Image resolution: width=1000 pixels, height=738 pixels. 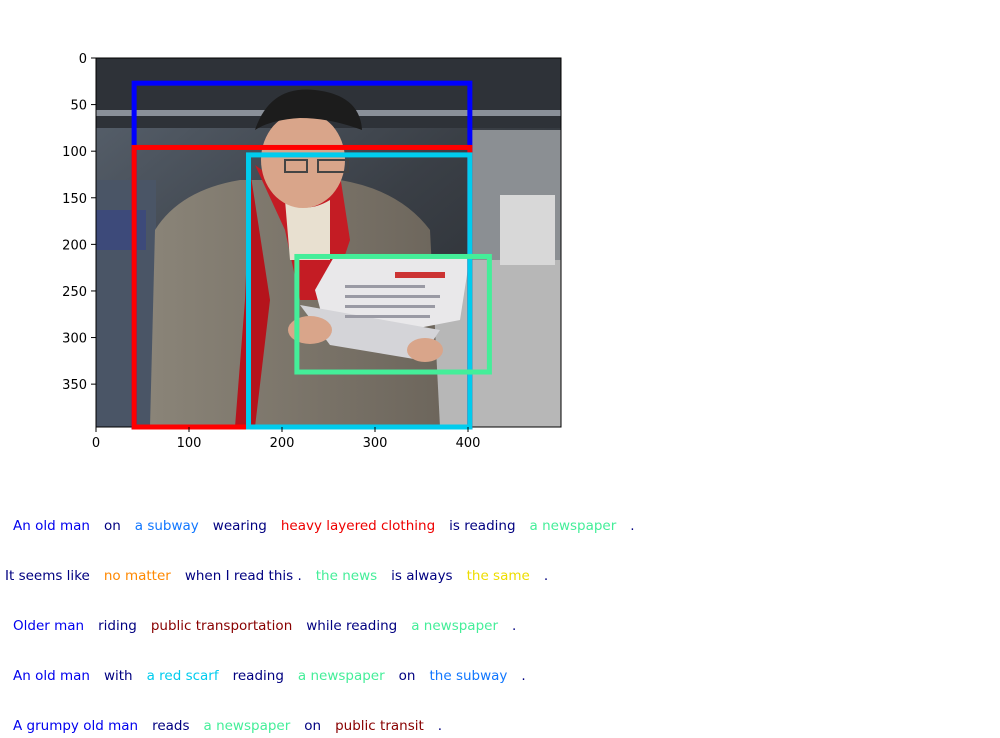 I want to click on caption-phrase: is always, so click(x=422, y=576).